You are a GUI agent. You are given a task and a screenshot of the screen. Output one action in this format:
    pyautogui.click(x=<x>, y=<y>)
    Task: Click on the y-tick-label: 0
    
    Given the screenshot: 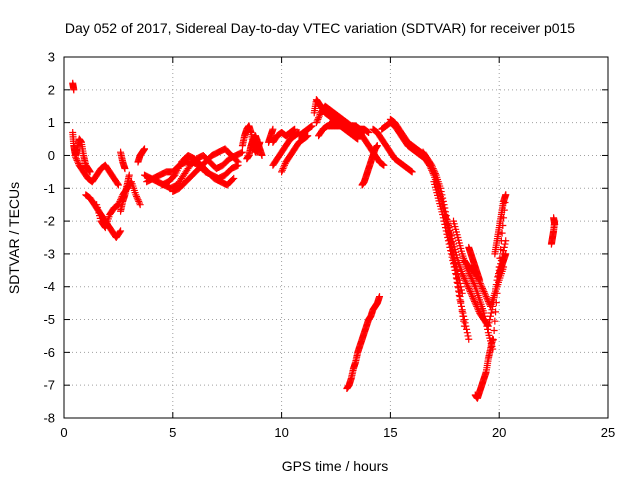 What is the action you would take?
    pyautogui.click(x=51, y=155)
    